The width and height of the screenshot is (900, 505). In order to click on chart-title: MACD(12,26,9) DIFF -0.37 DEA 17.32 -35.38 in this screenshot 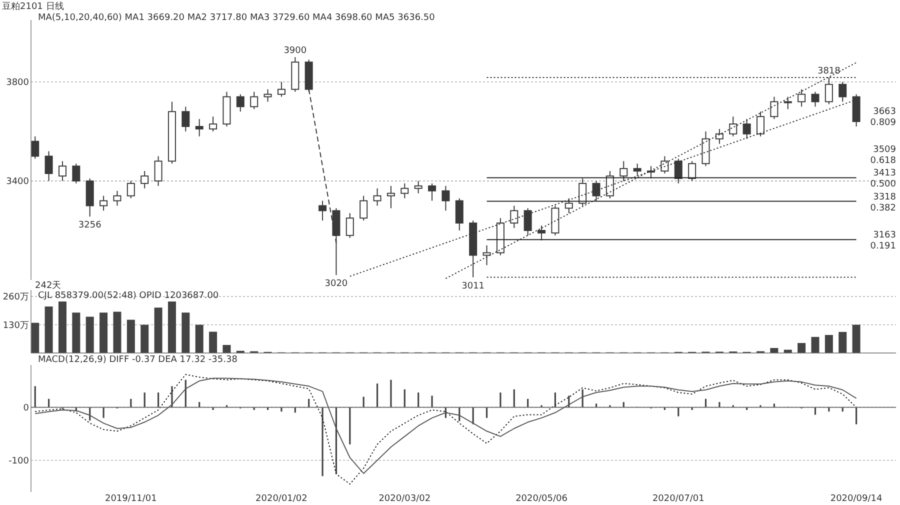, I will do `click(138, 360)`.